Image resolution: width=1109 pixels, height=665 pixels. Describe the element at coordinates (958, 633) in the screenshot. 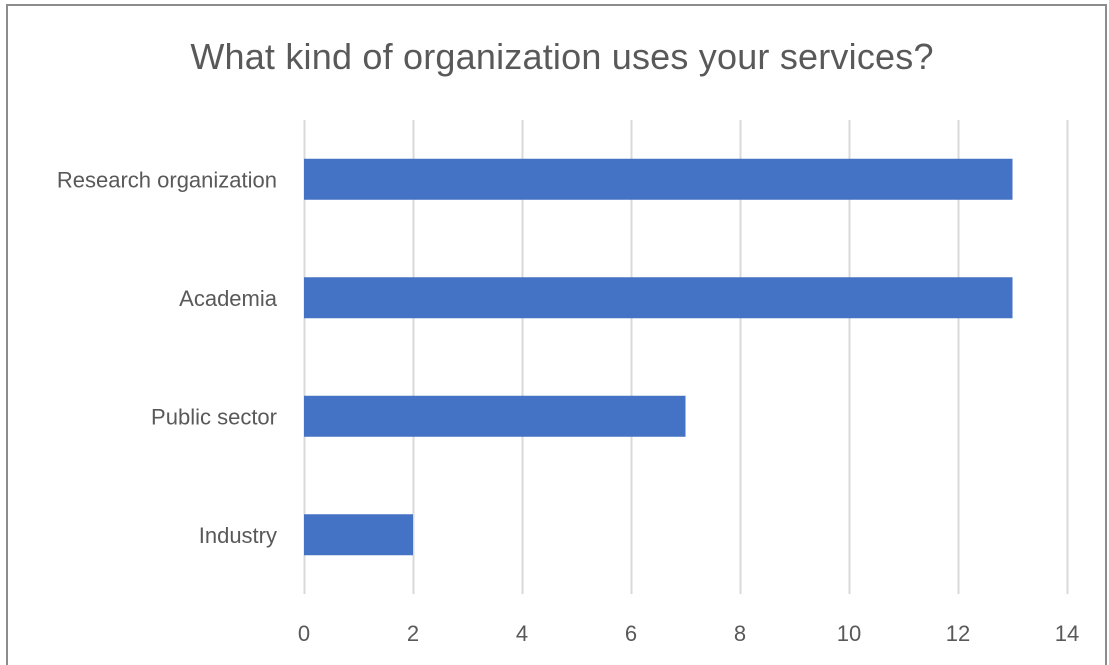

I see `x-tick-label: 12` at that location.